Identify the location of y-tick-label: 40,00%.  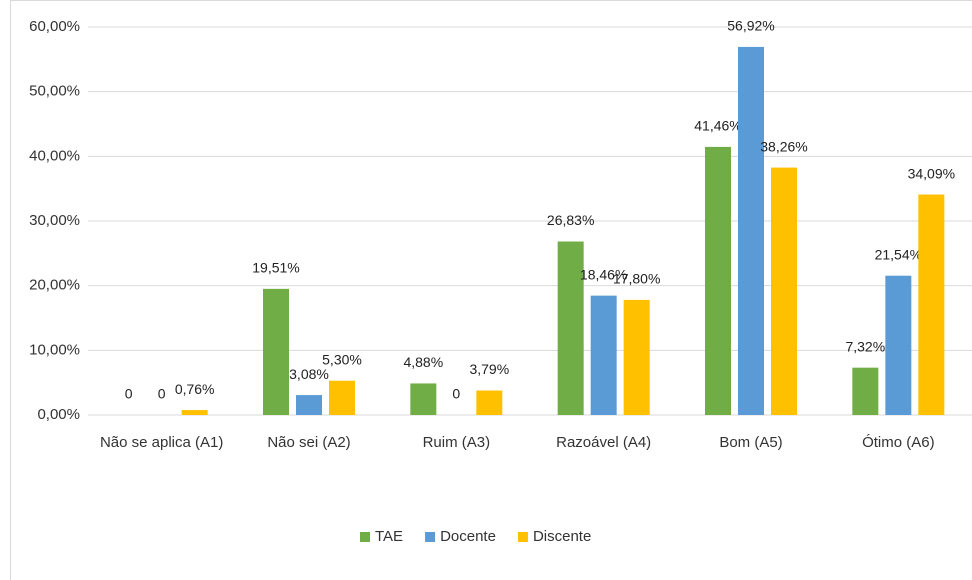
(54, 155).